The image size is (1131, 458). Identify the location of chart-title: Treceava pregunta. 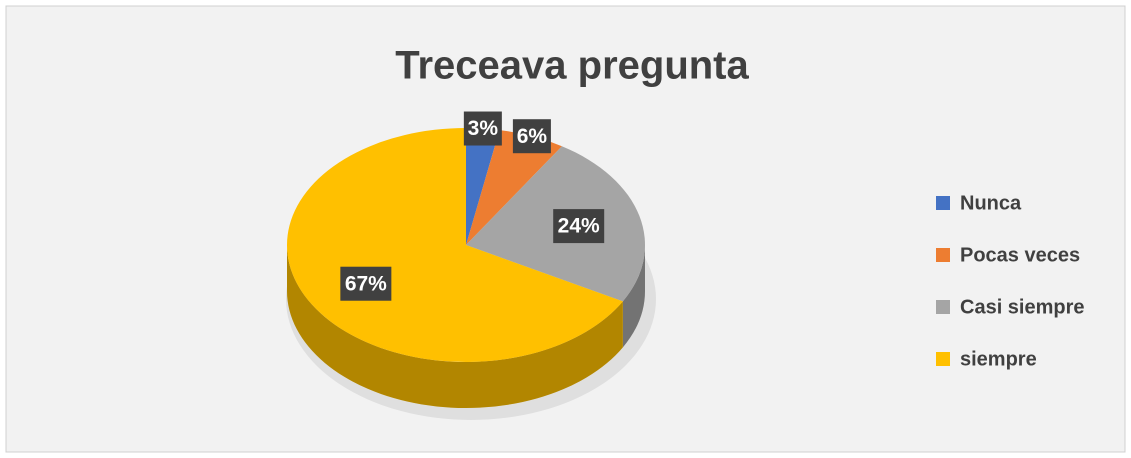
(572, 66).